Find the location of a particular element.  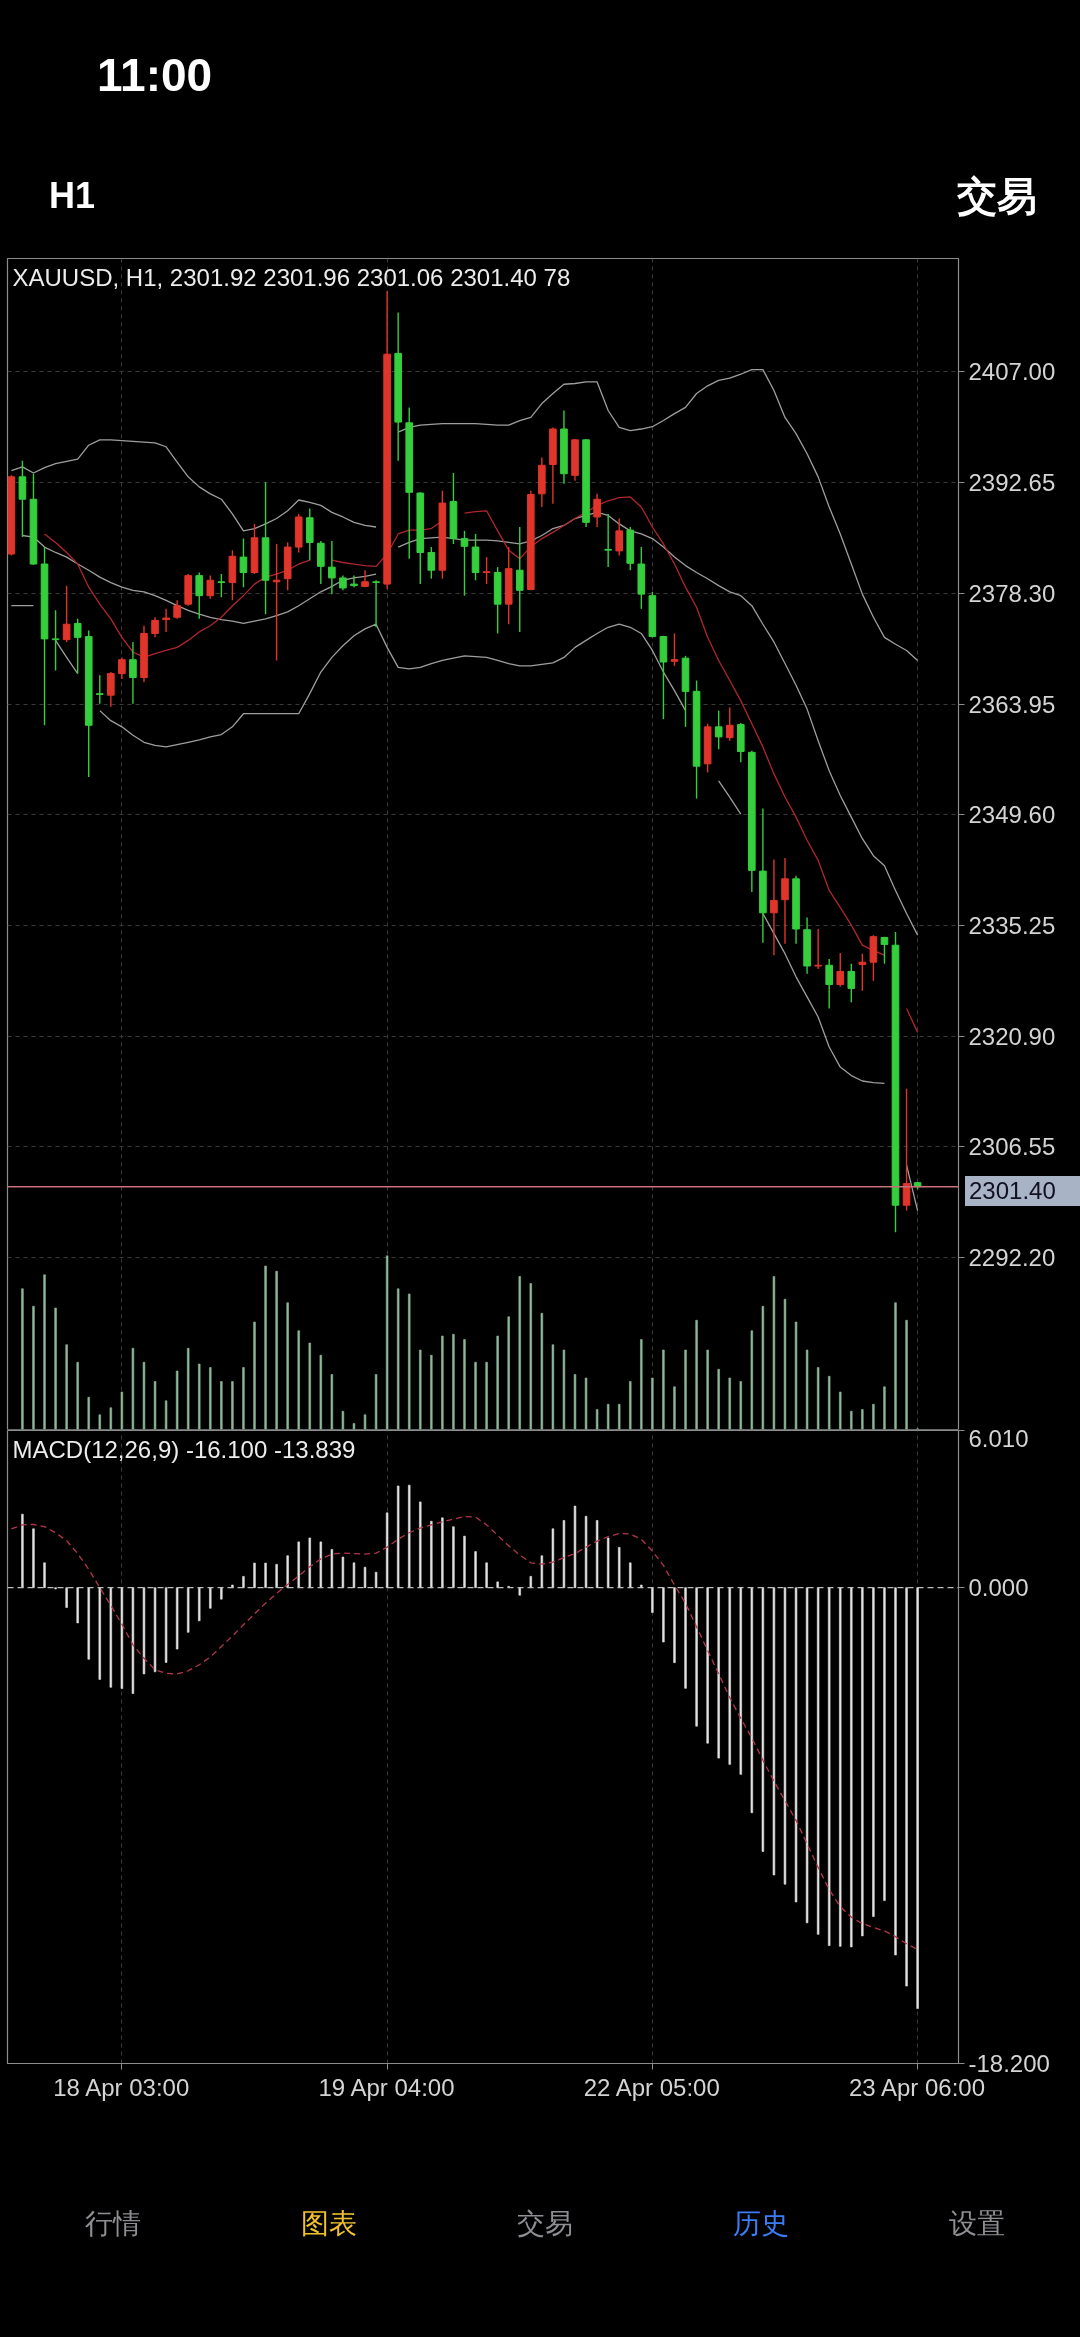

ref-line-label: 2301.40 is located at coordinates (1022, 1191).